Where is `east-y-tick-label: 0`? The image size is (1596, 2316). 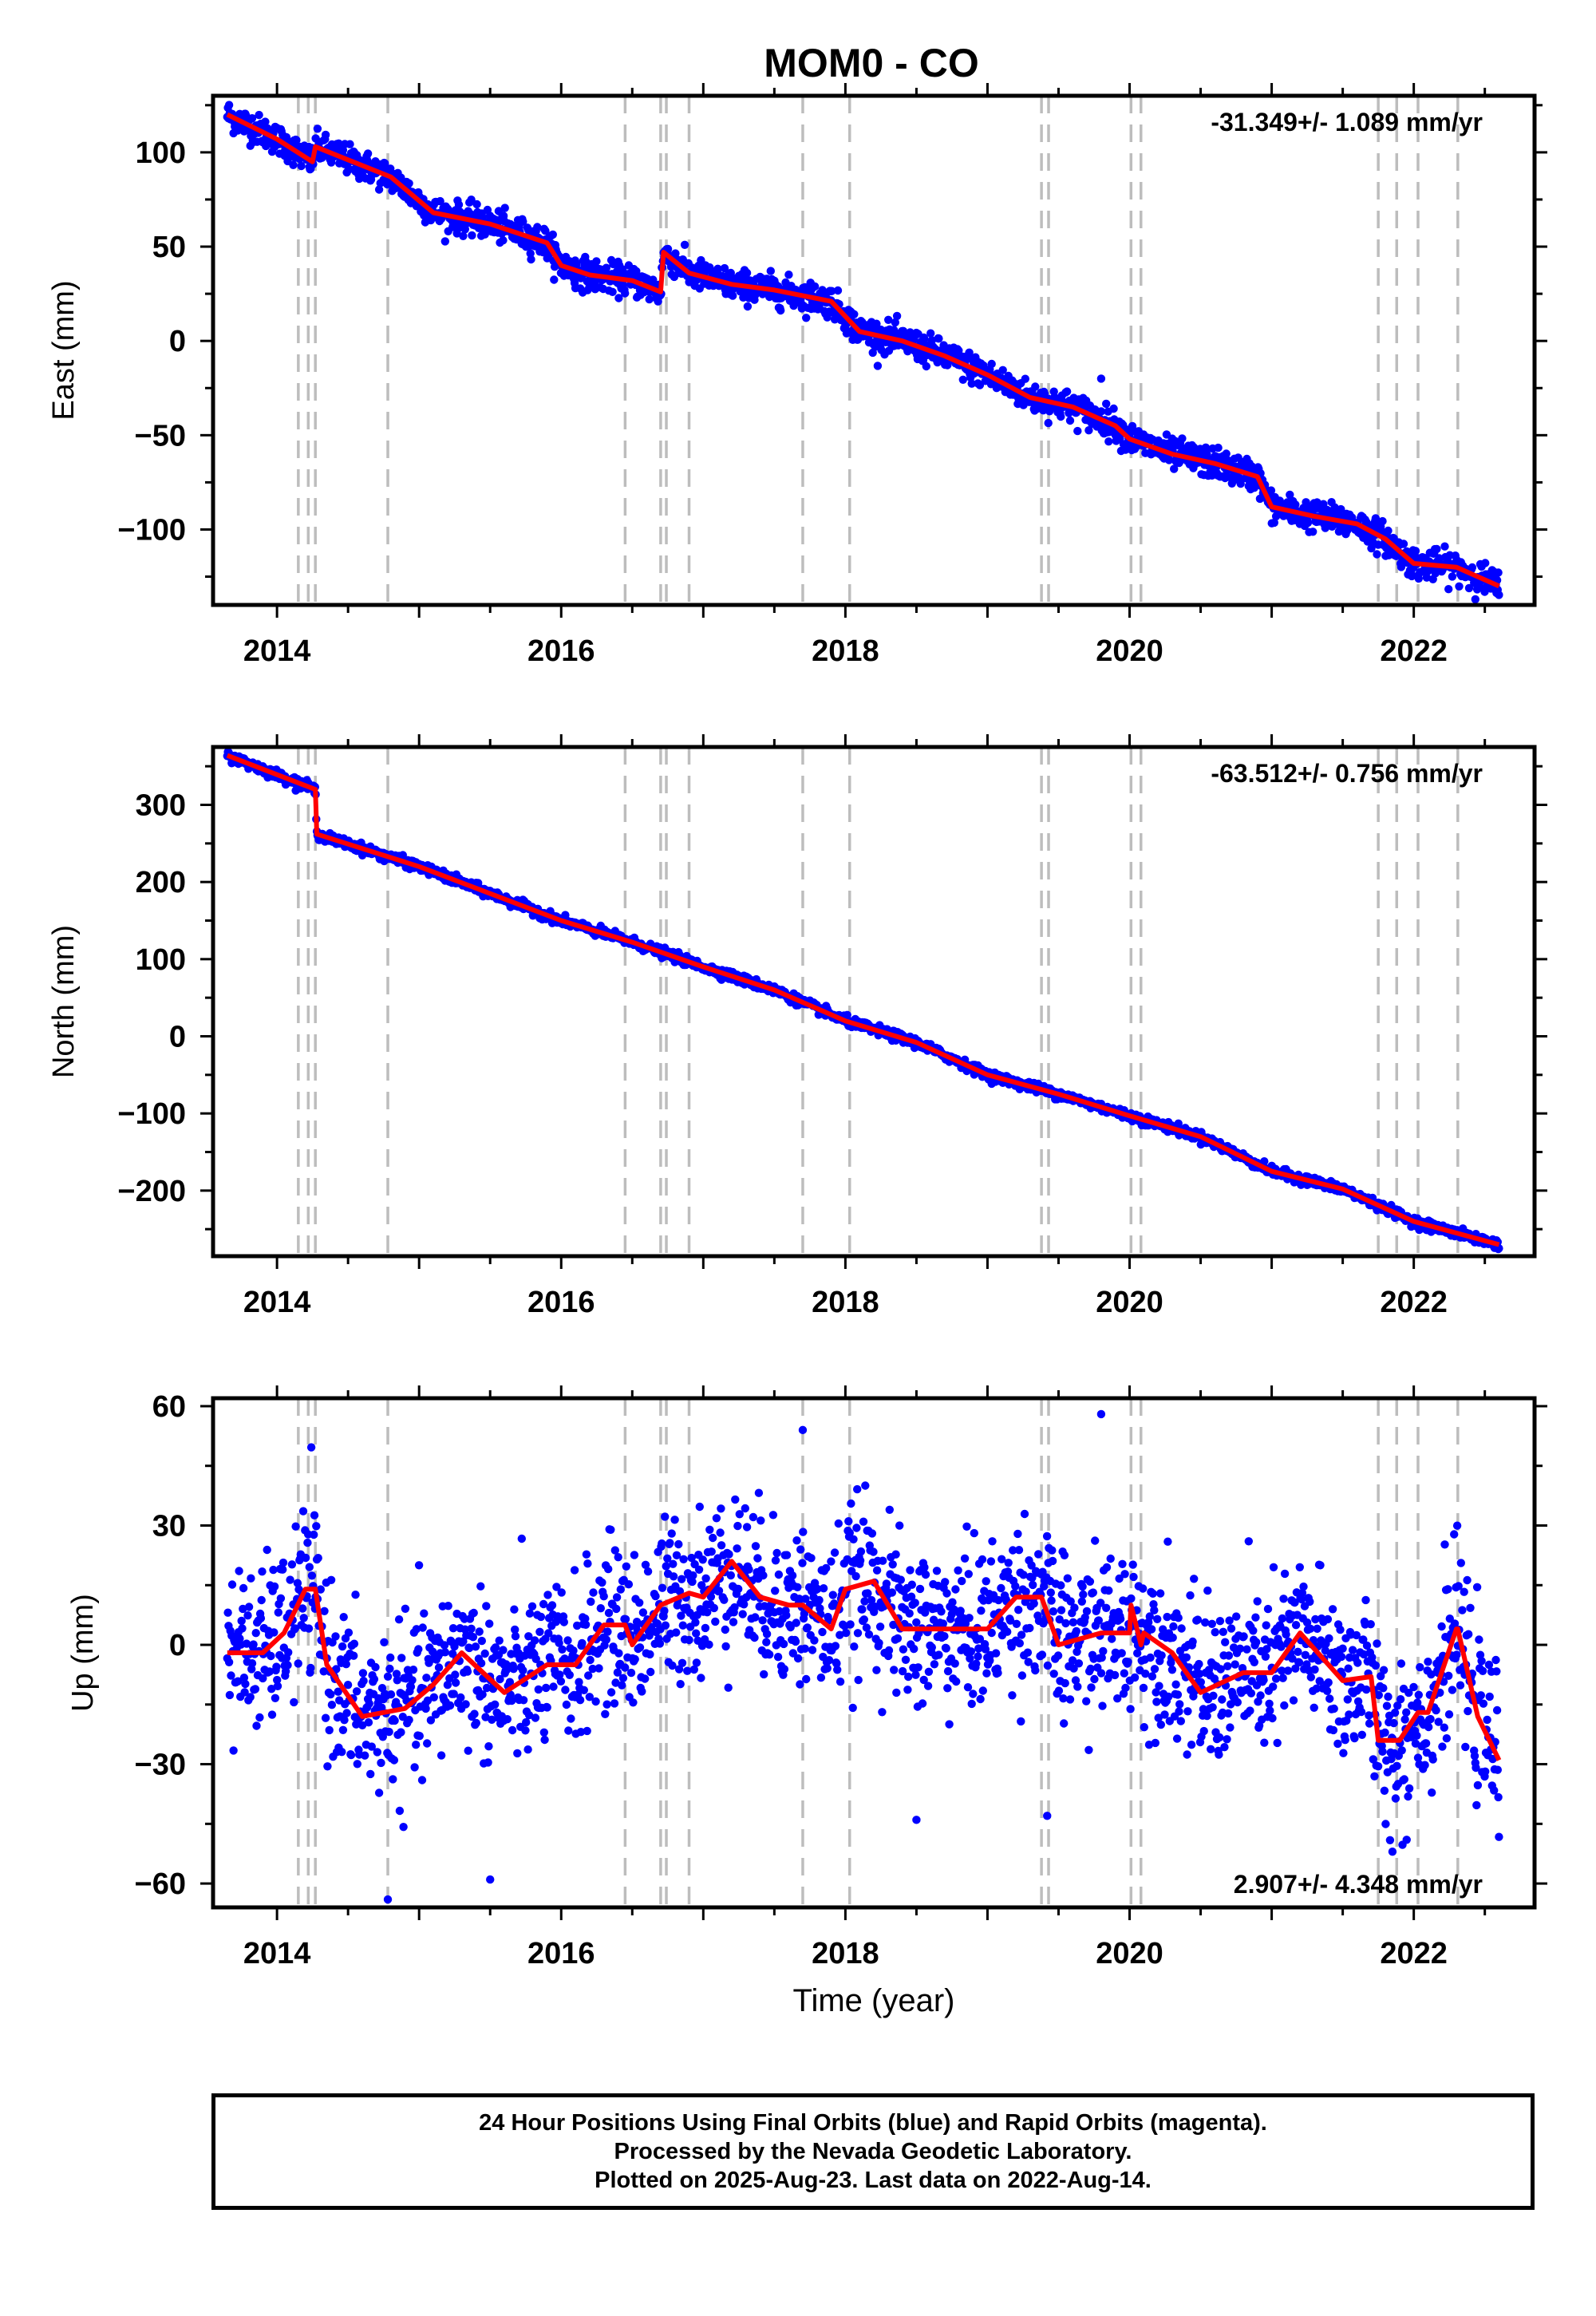 east-y-tick-label: 0 is located at coordinates (177, 341).